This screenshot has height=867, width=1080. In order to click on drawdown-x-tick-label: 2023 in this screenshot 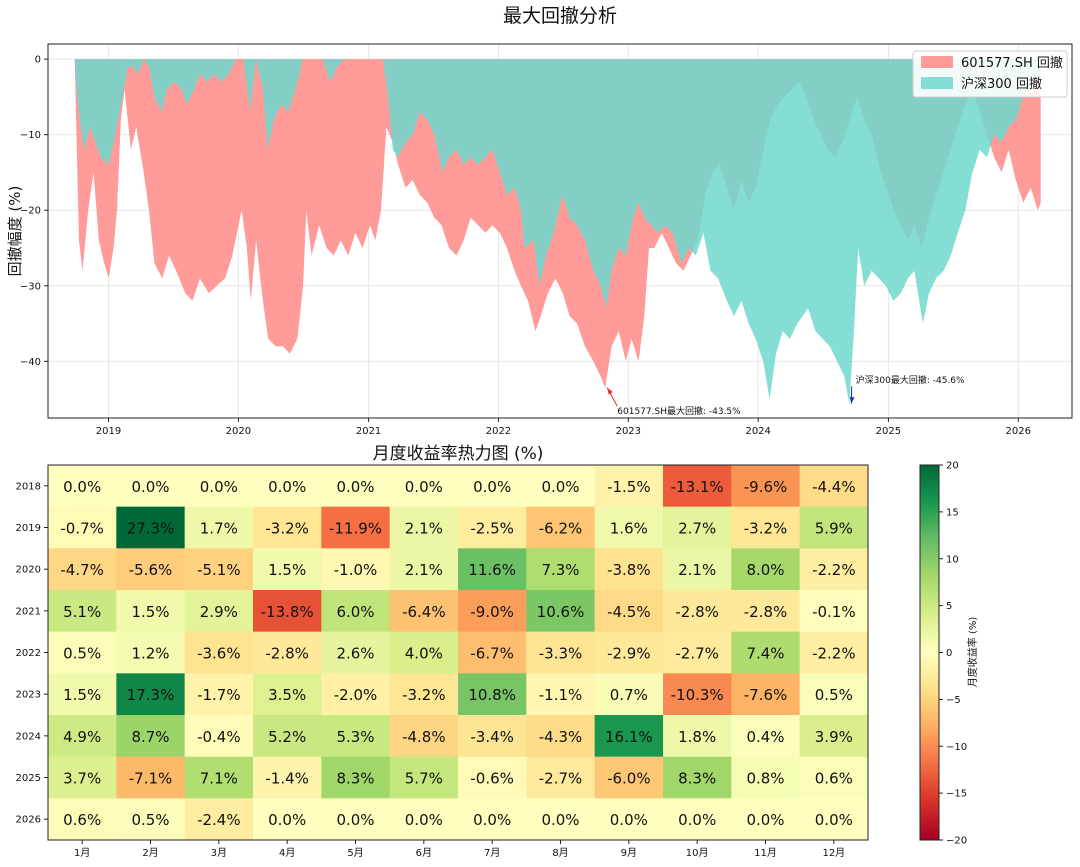, I will do `click(628, 431)`.